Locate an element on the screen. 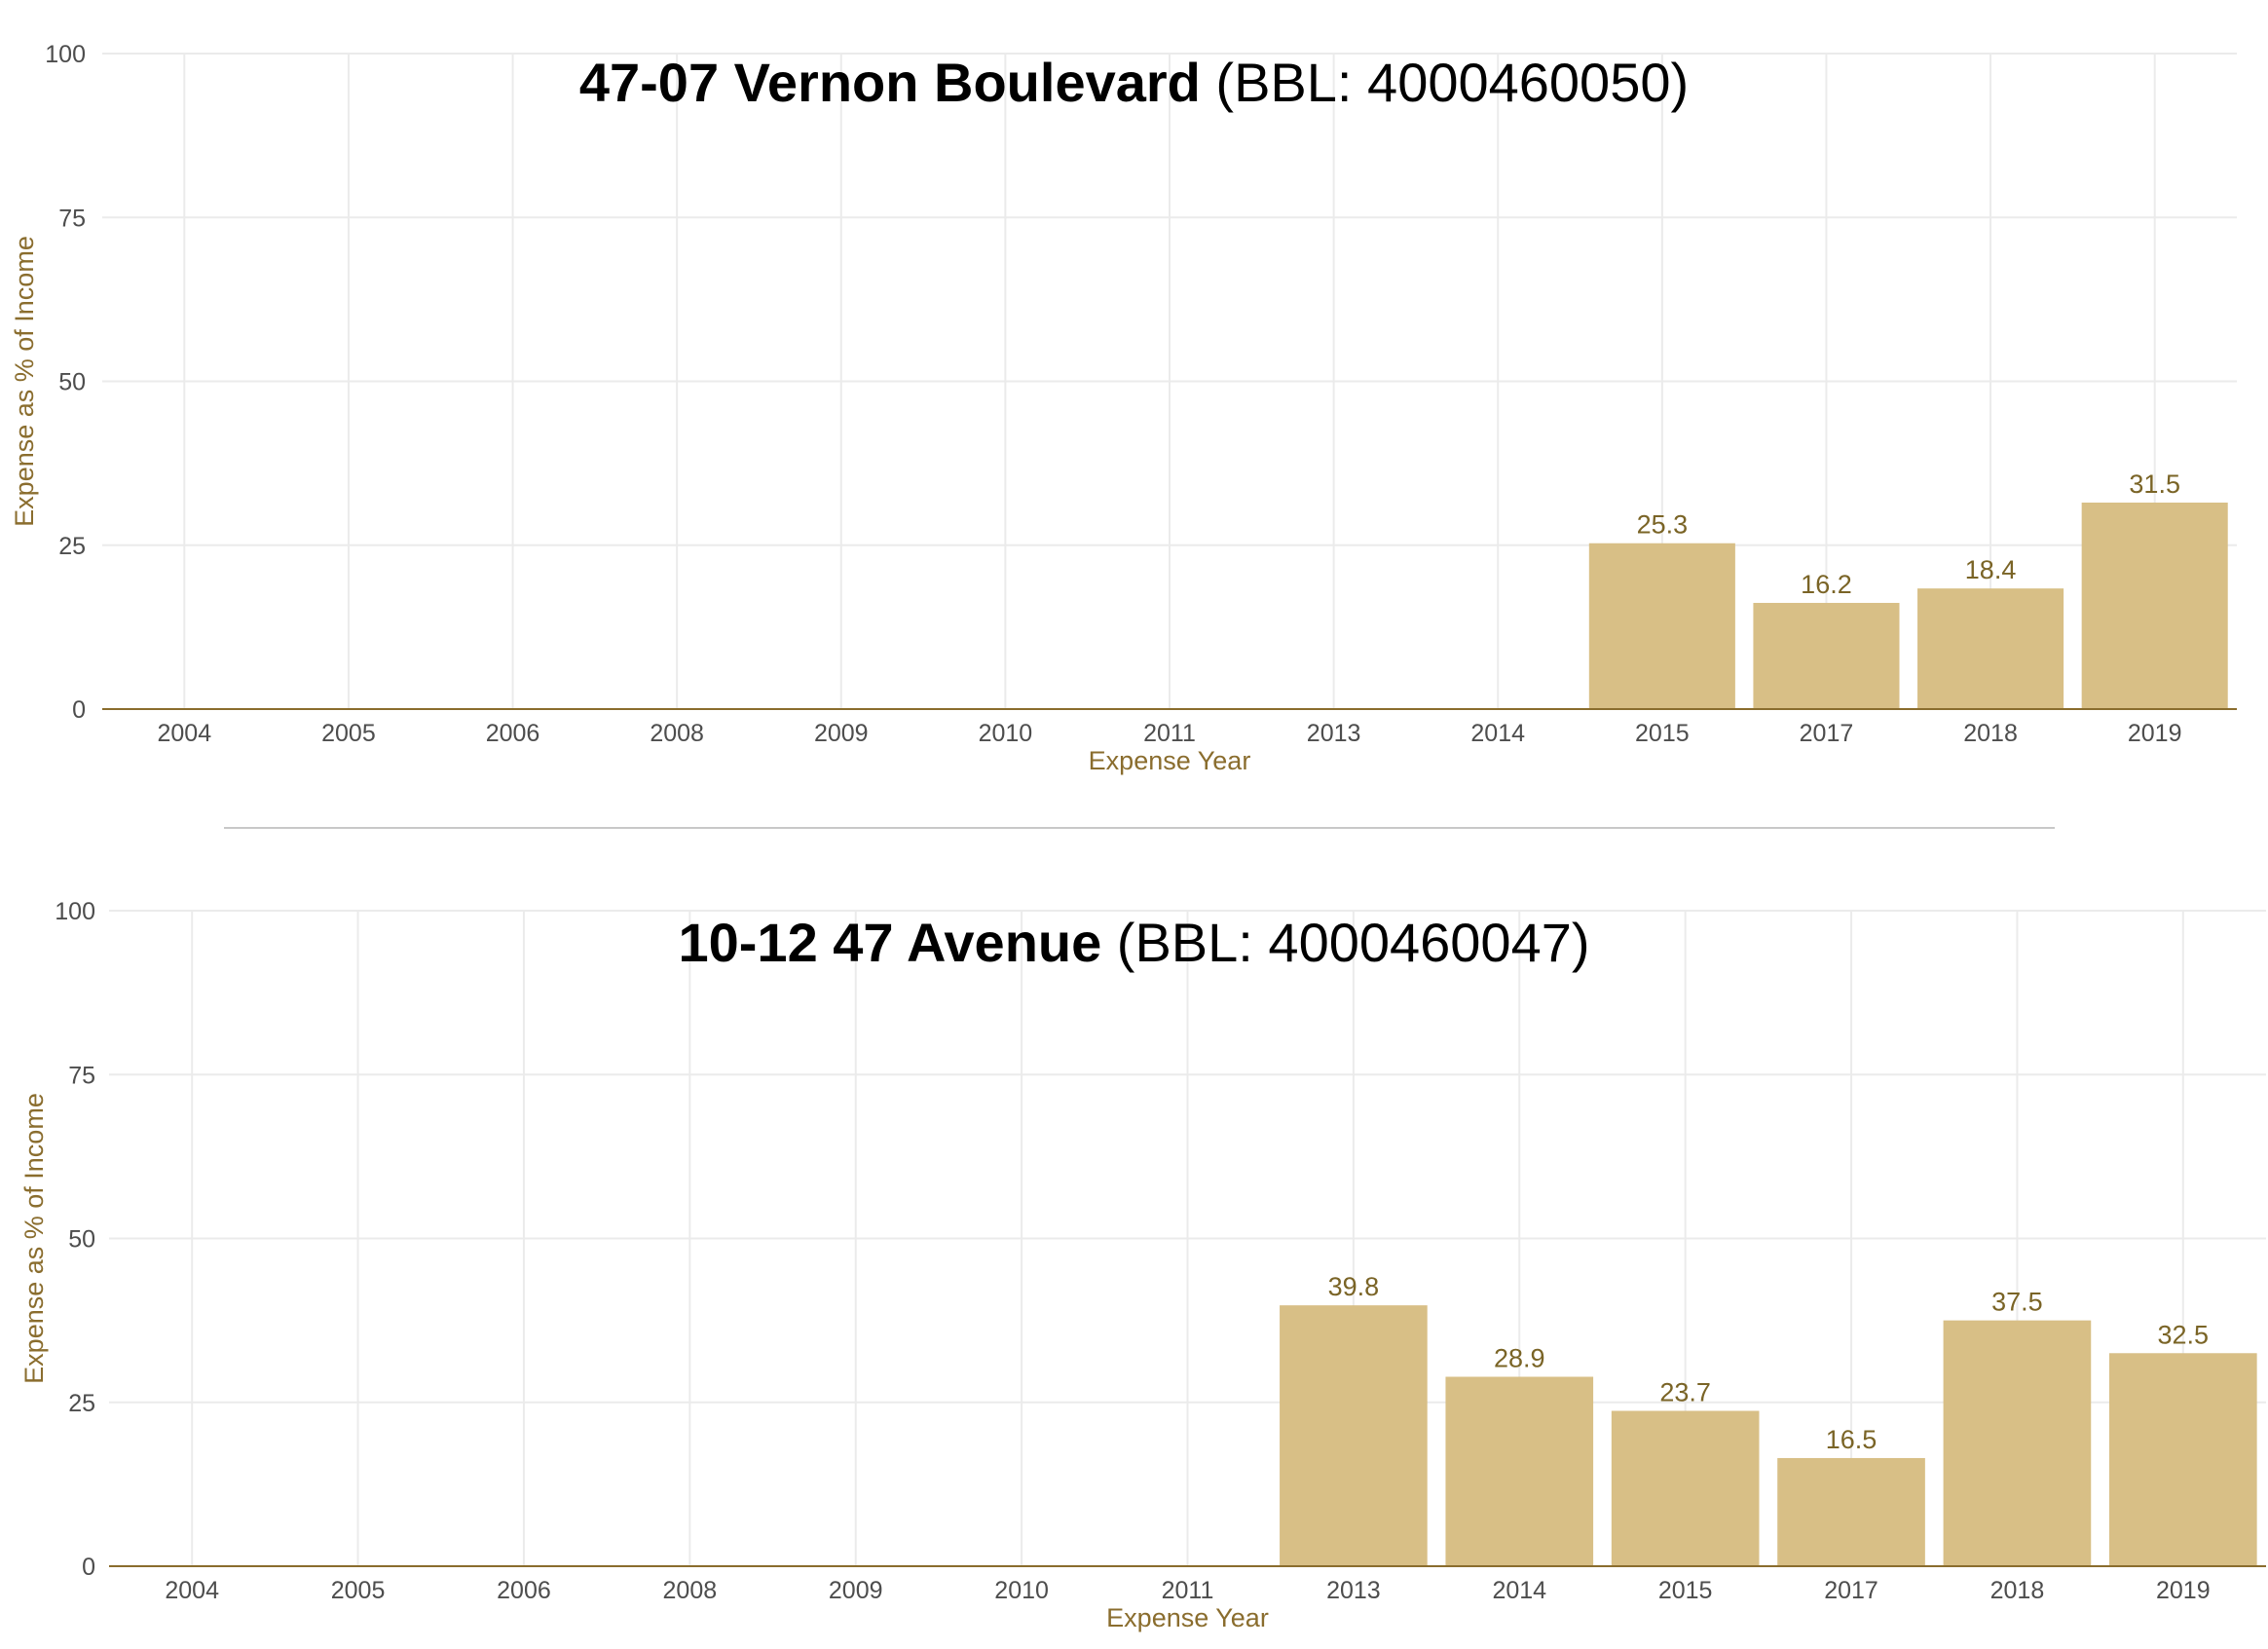  chart-title-2: 10-12 47 Avenue (BBL: 4000460047) is located at coordinates (1134, 942).